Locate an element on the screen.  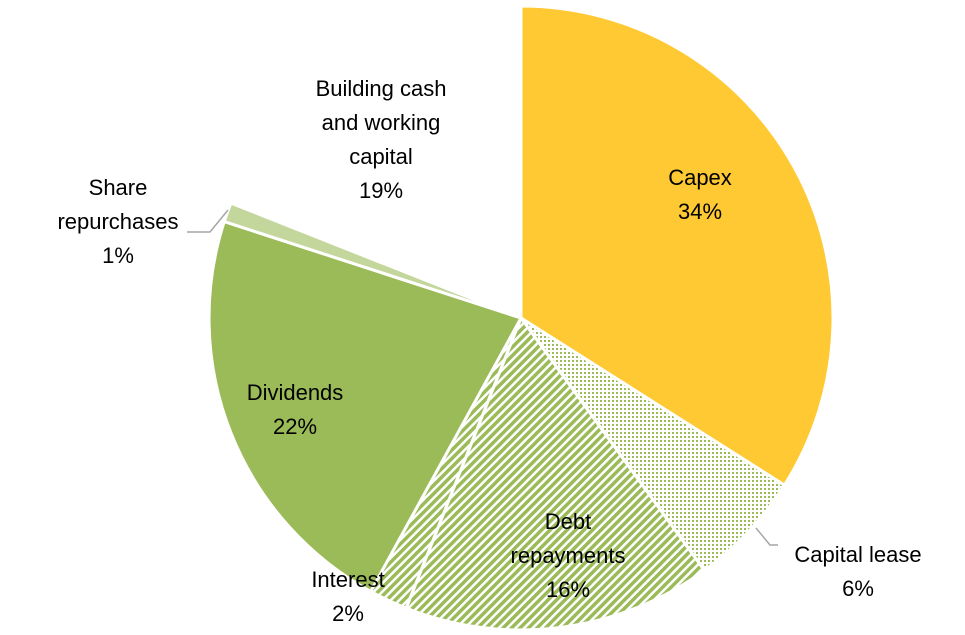
category-label: Interest is located at coordinates (348, 579).